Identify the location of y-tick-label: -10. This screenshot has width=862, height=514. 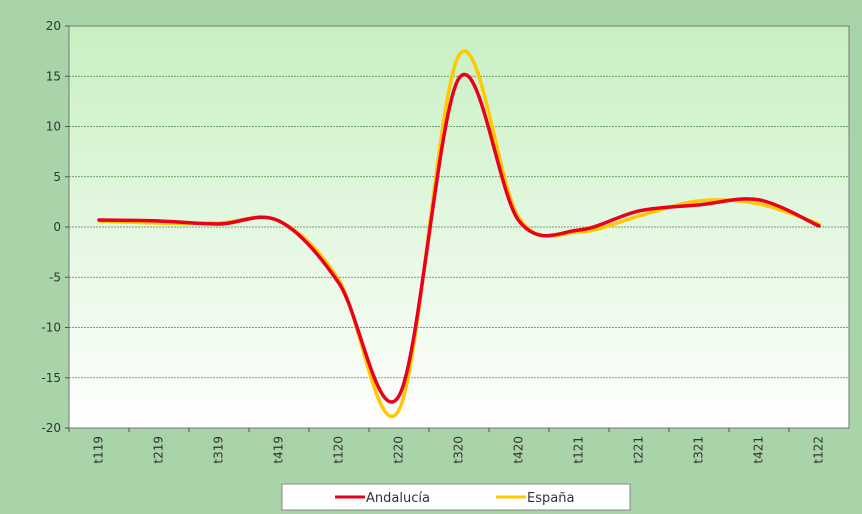
(51, 328).